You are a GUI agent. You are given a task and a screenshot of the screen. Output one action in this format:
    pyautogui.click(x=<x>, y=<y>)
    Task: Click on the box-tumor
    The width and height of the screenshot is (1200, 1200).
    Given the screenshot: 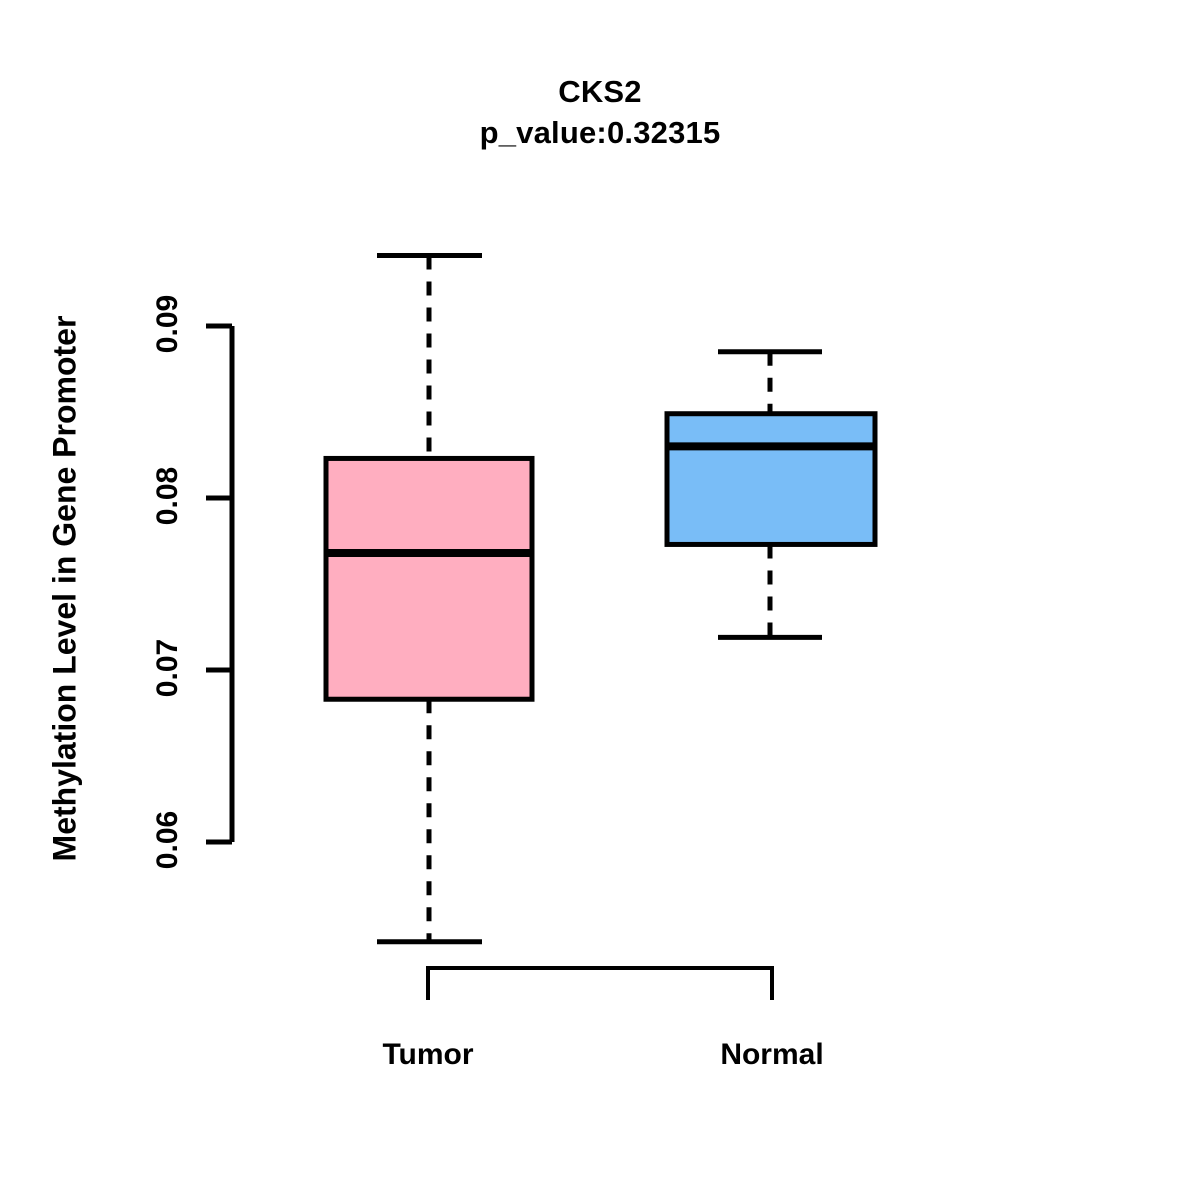 What is the action you would take?
    pyautogui.click(x=429, y=578)
    